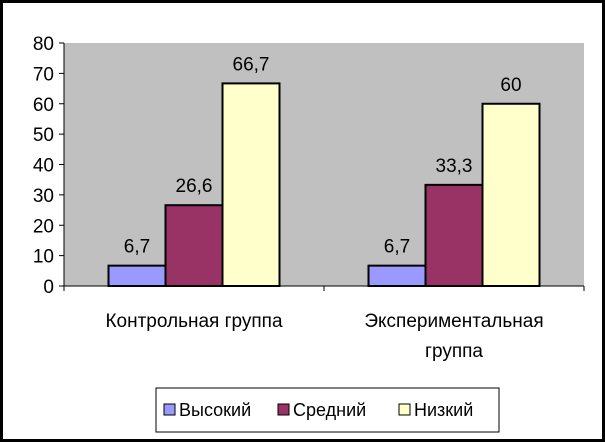 Image resolution: width=605 pixels, height=442 pixels. Describe the element at coordinates (43, 135) in the screenshot. I see `y-tick-label: 50` at that location.